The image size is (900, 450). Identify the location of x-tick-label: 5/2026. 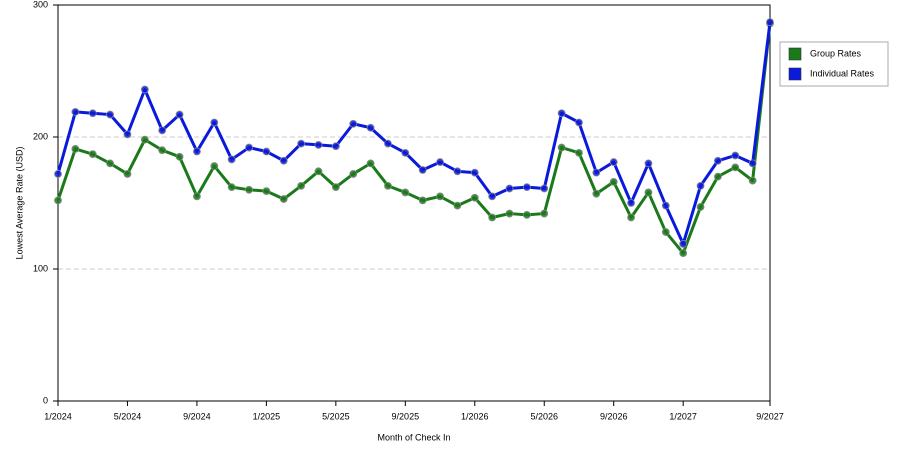
(544, 416).